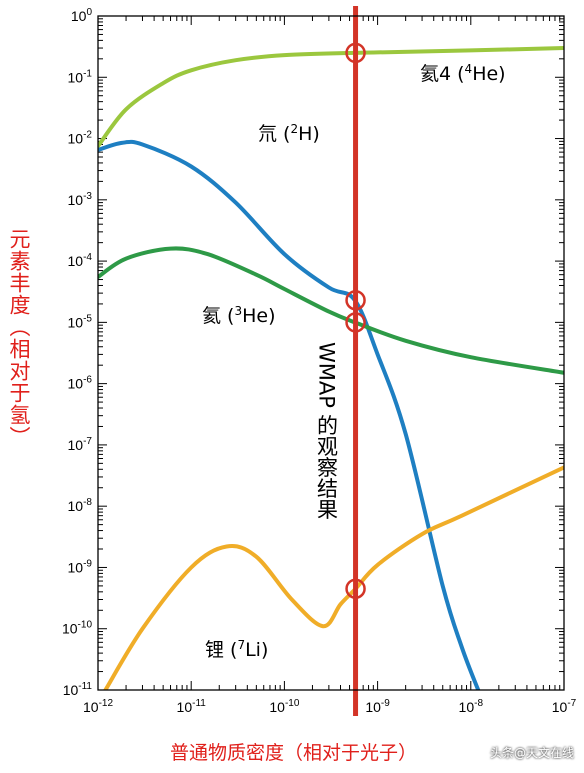 The height and width of the screenshot is (773, 584). I want to click on series-label-helium3: 氦 (3He), so click(238, 315).